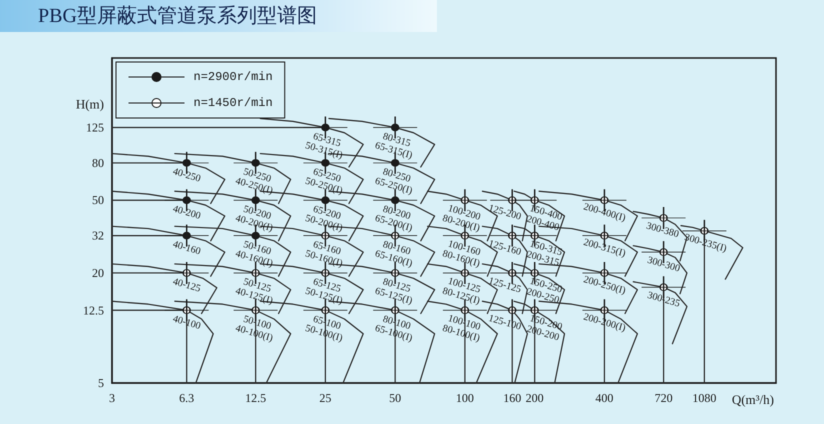 This screenshot has width=824, height=424. I want to click on x-tick-label: 25, so click(325, 398).